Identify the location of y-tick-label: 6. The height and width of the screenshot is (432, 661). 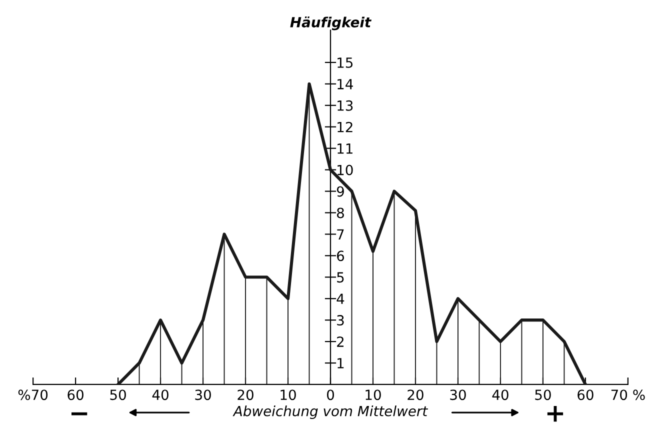
(340, 256).